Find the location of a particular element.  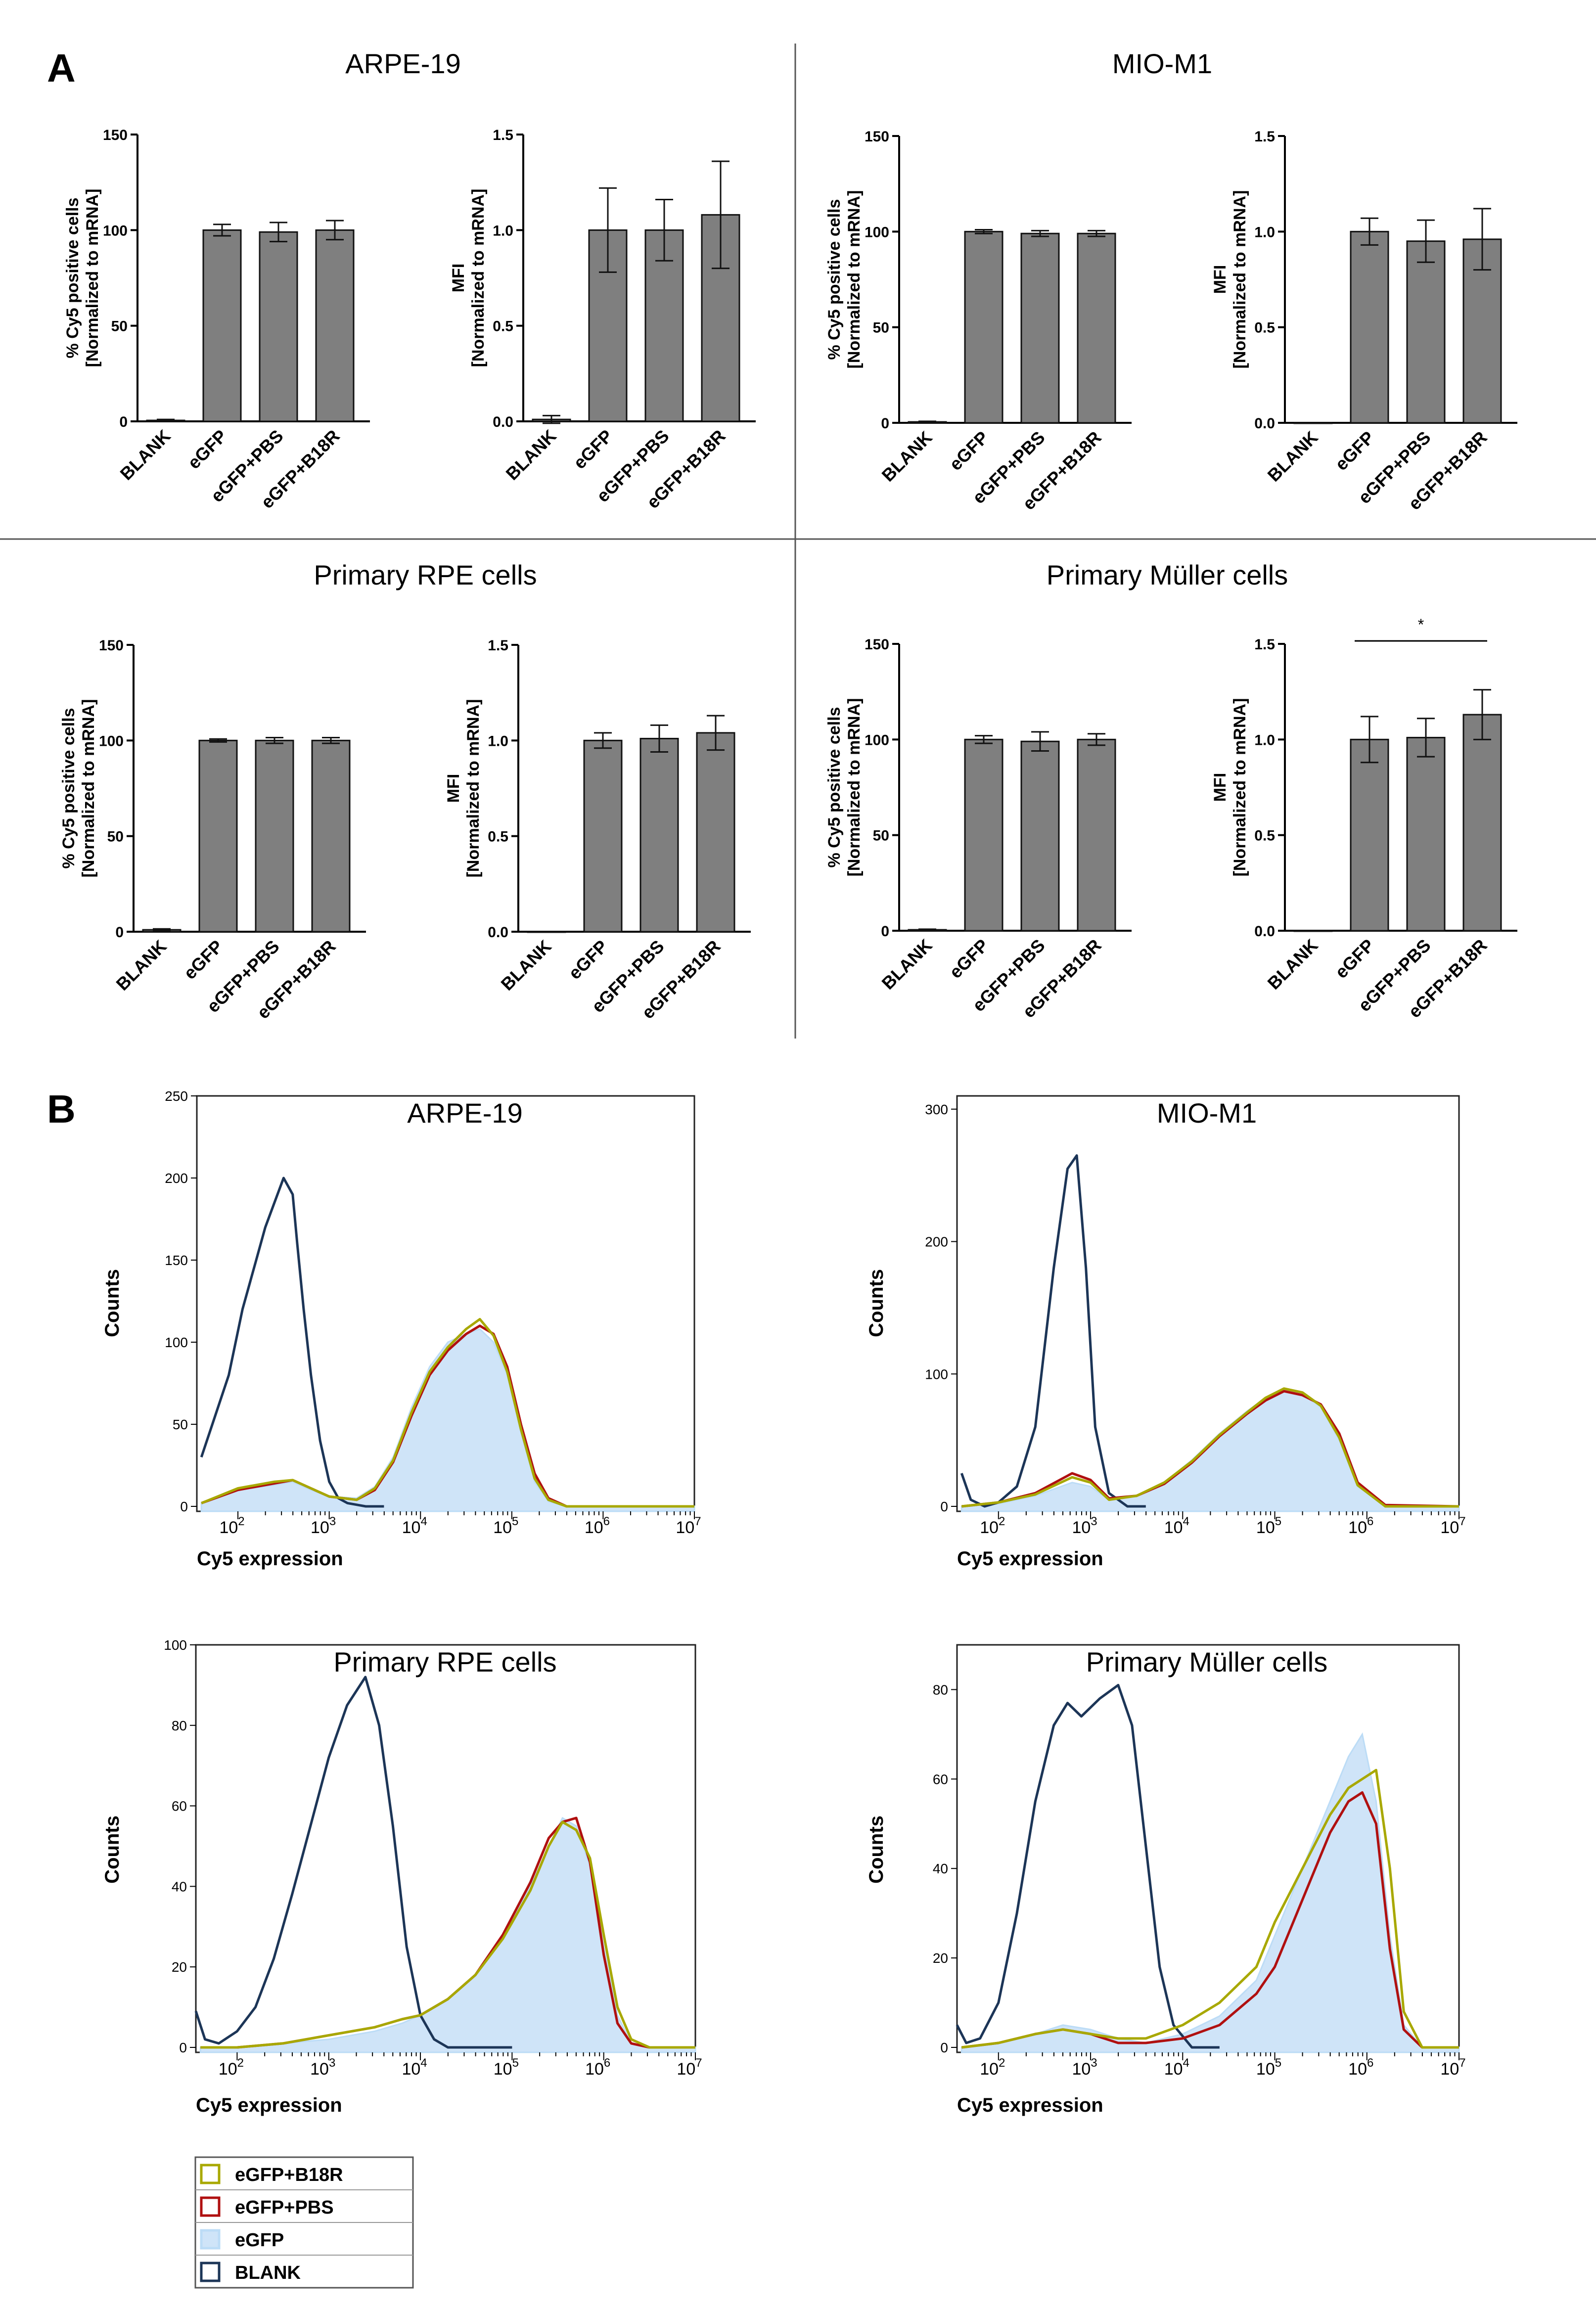

y-tick-label: 300 is located at coordinates (936, 1109).